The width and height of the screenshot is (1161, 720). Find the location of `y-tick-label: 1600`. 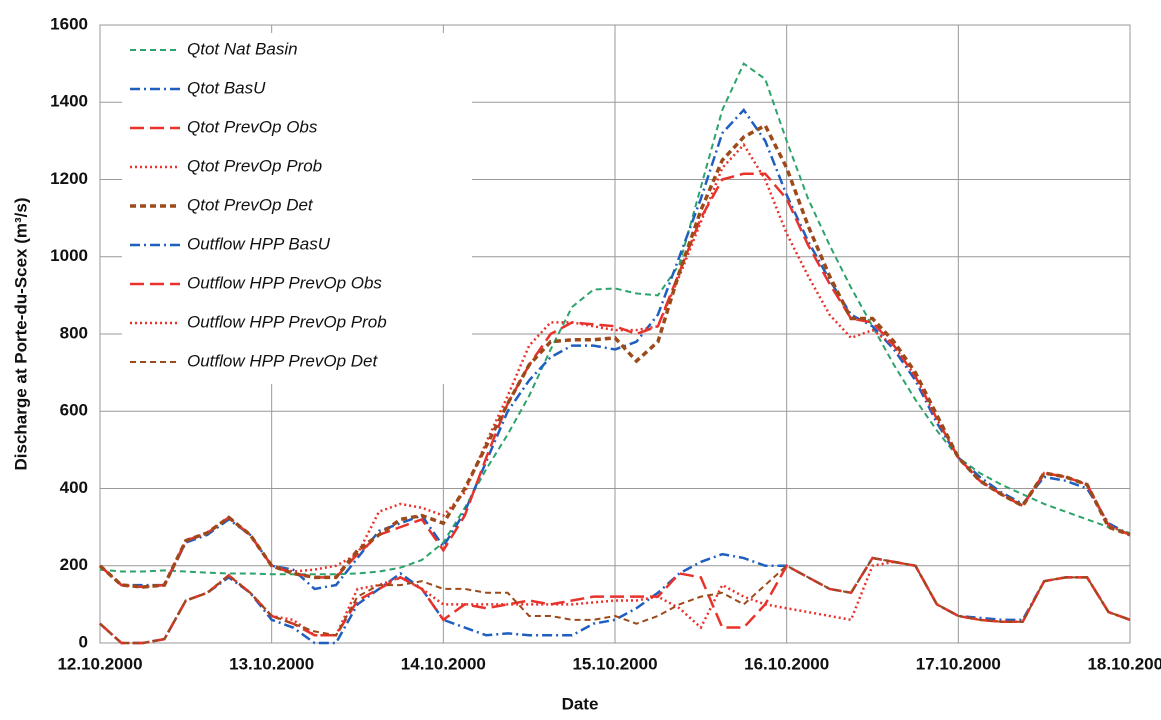

y-tick-label: 1600 is located at coordinates (69, 23).